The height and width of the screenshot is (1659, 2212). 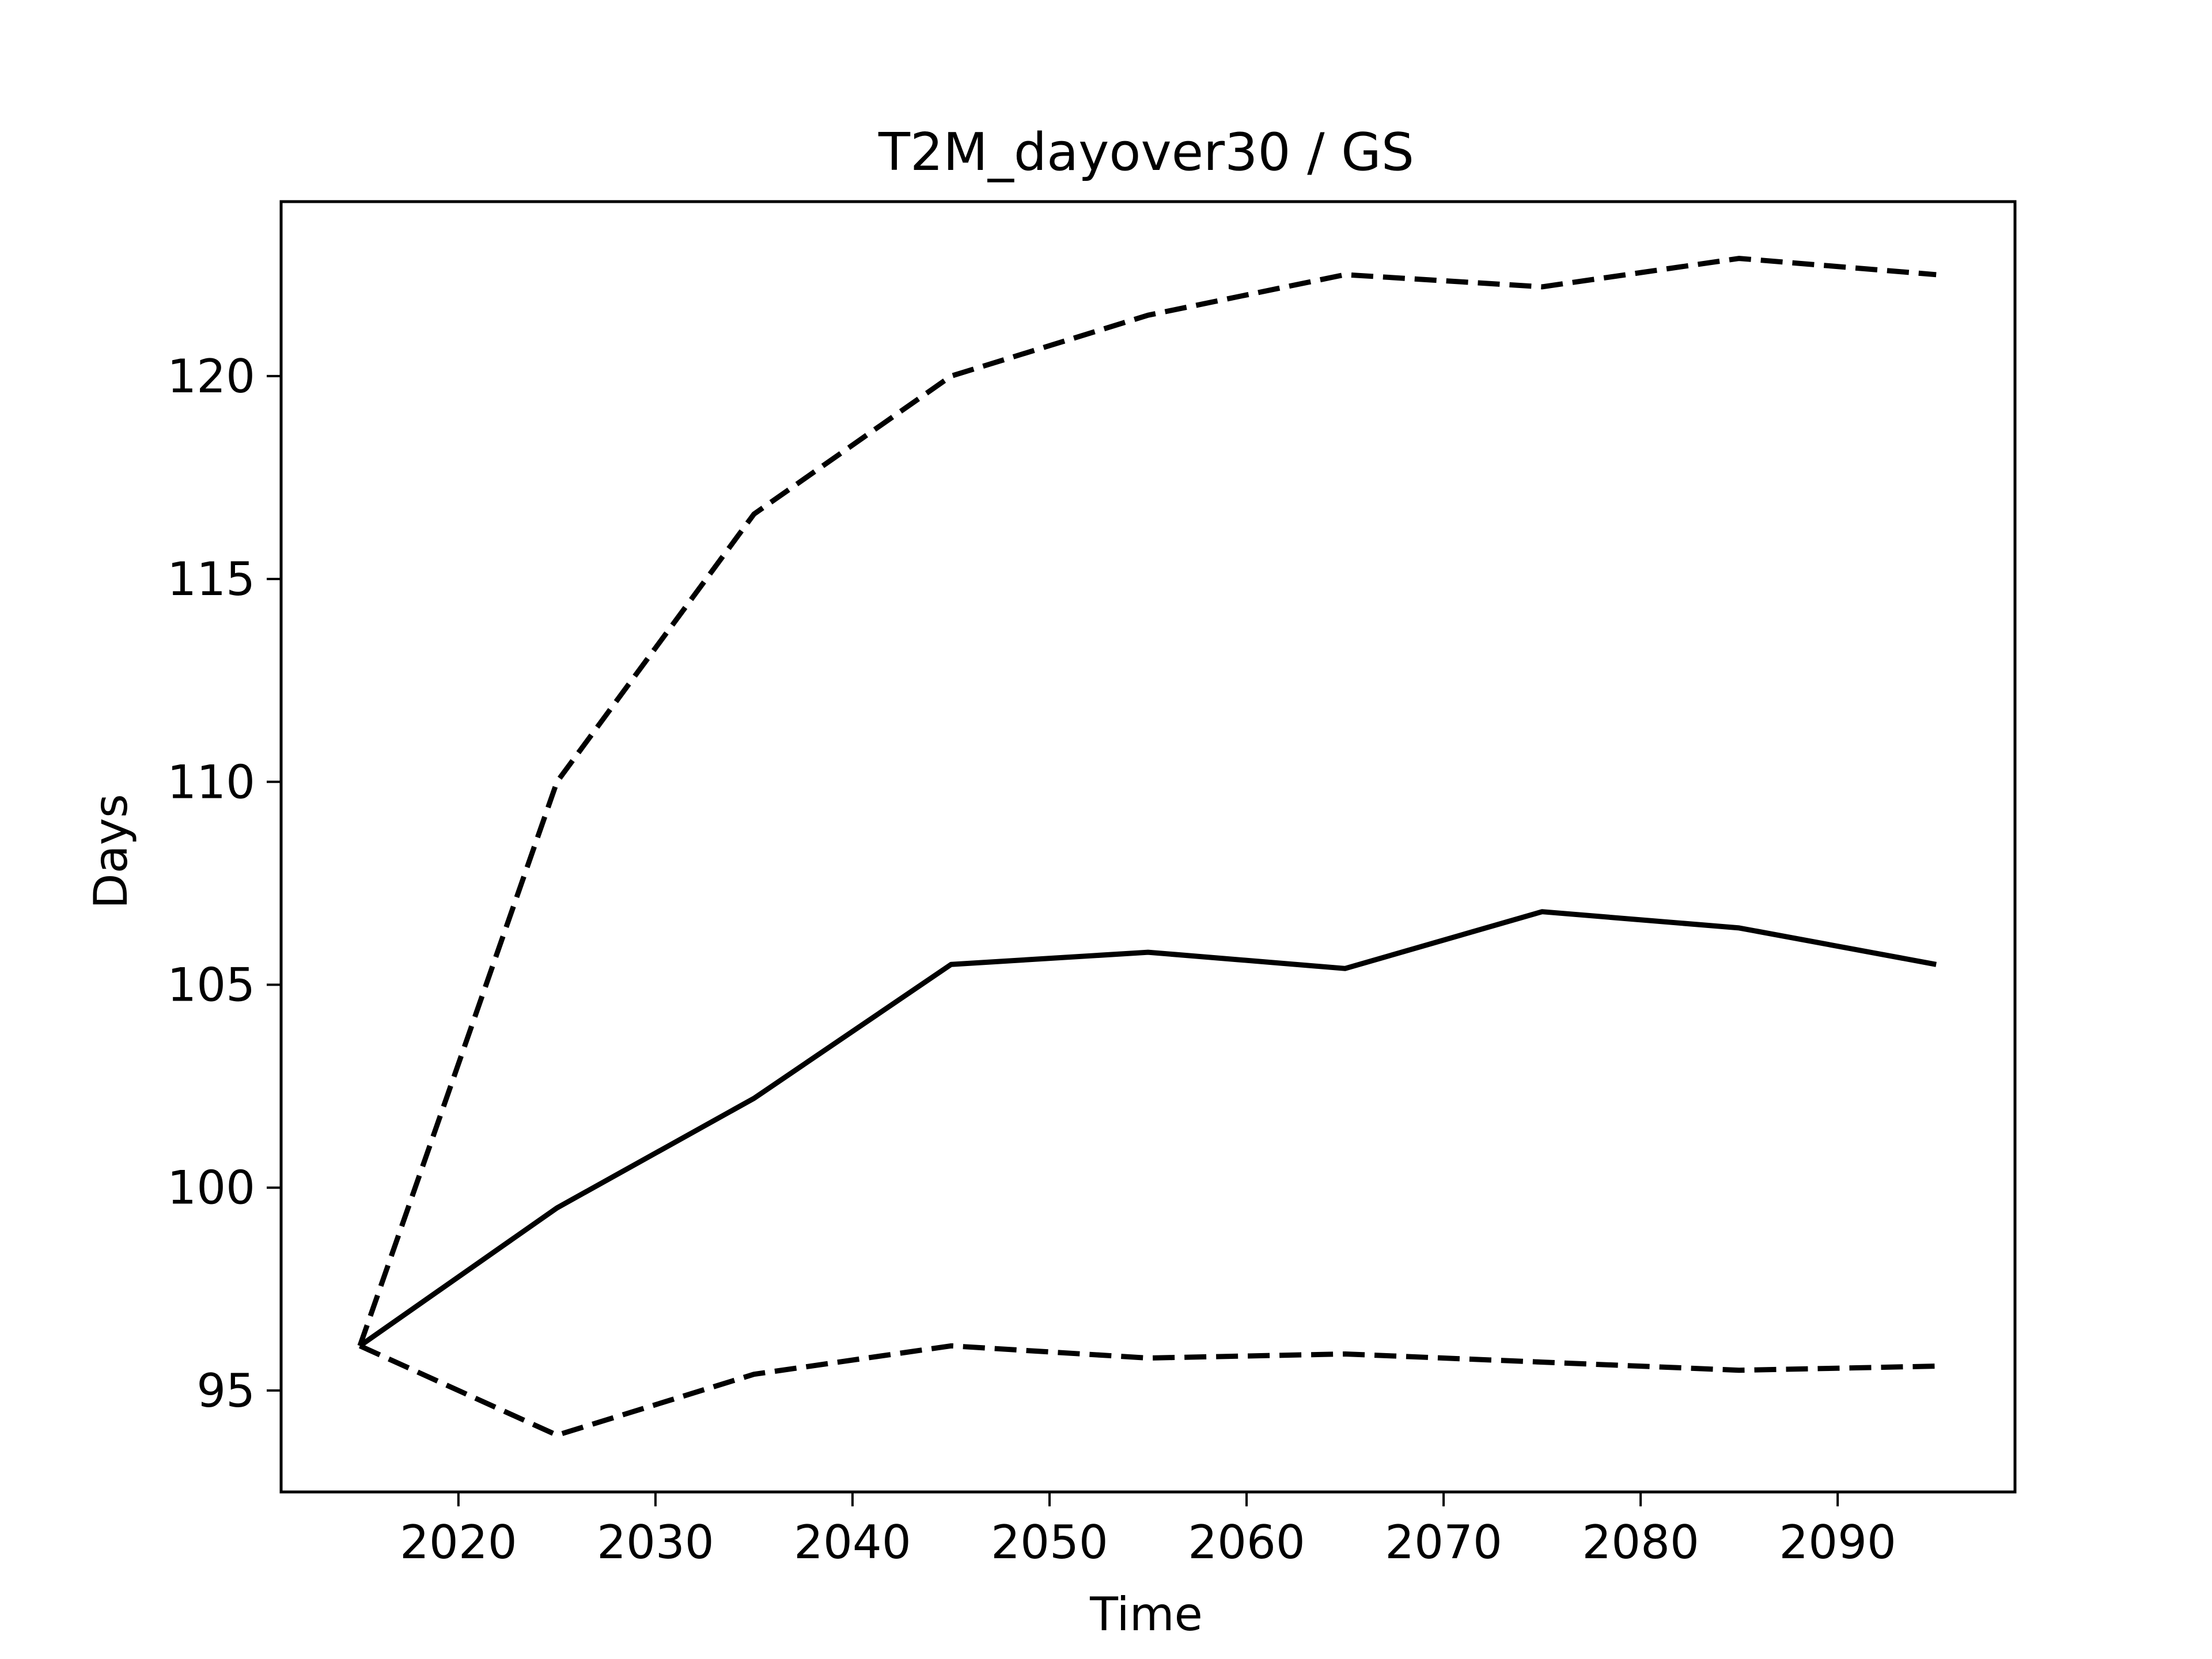 I want to click on x-tick-label: 2050, so click(x=1049, y=1542).